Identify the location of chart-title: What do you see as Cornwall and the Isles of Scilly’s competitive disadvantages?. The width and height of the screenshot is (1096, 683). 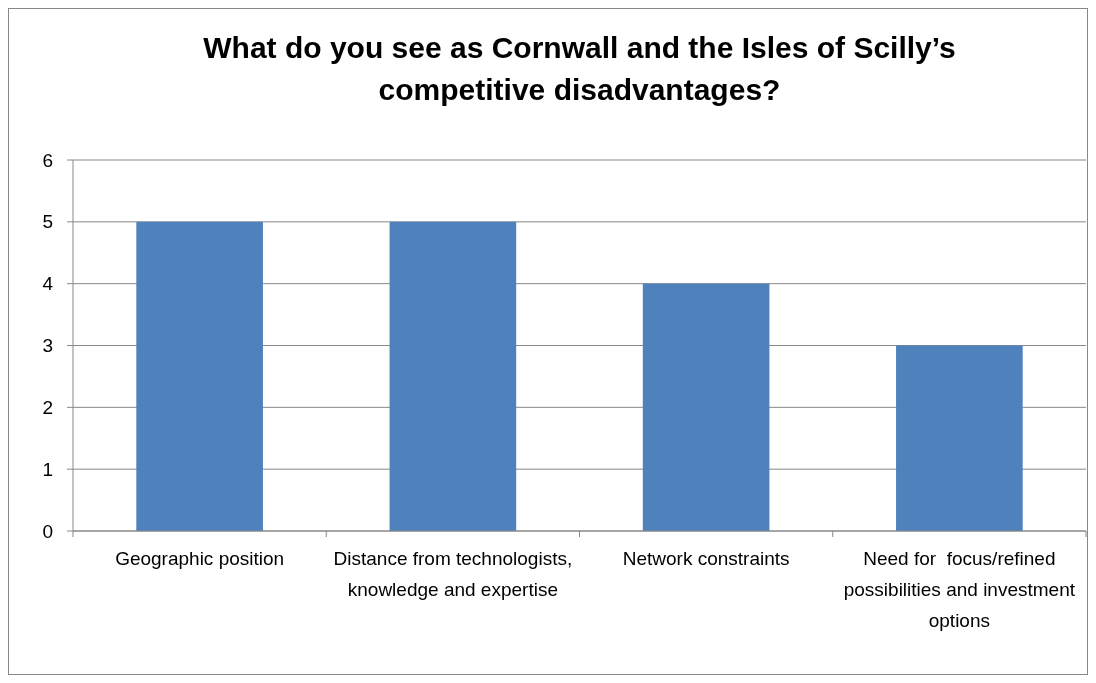
(579, 68).